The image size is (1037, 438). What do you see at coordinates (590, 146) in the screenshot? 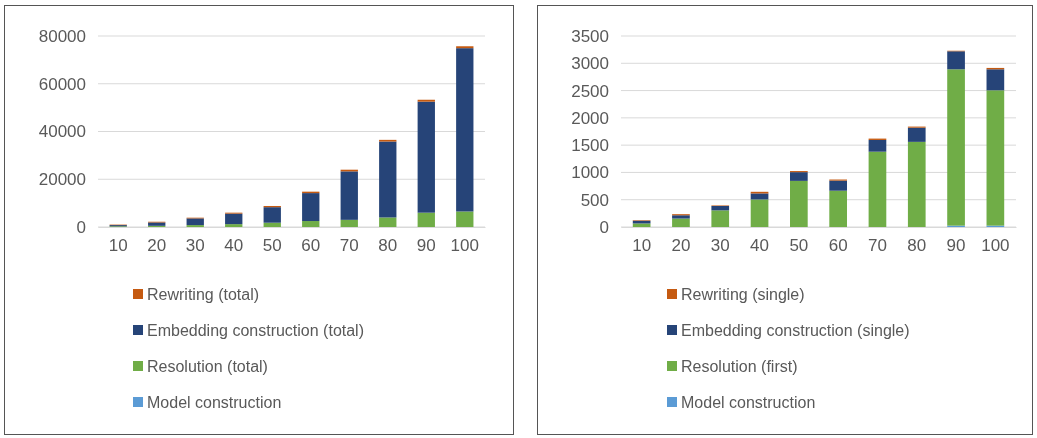
I see `y-tick-label: 1500` at bounding box center [590, 146].